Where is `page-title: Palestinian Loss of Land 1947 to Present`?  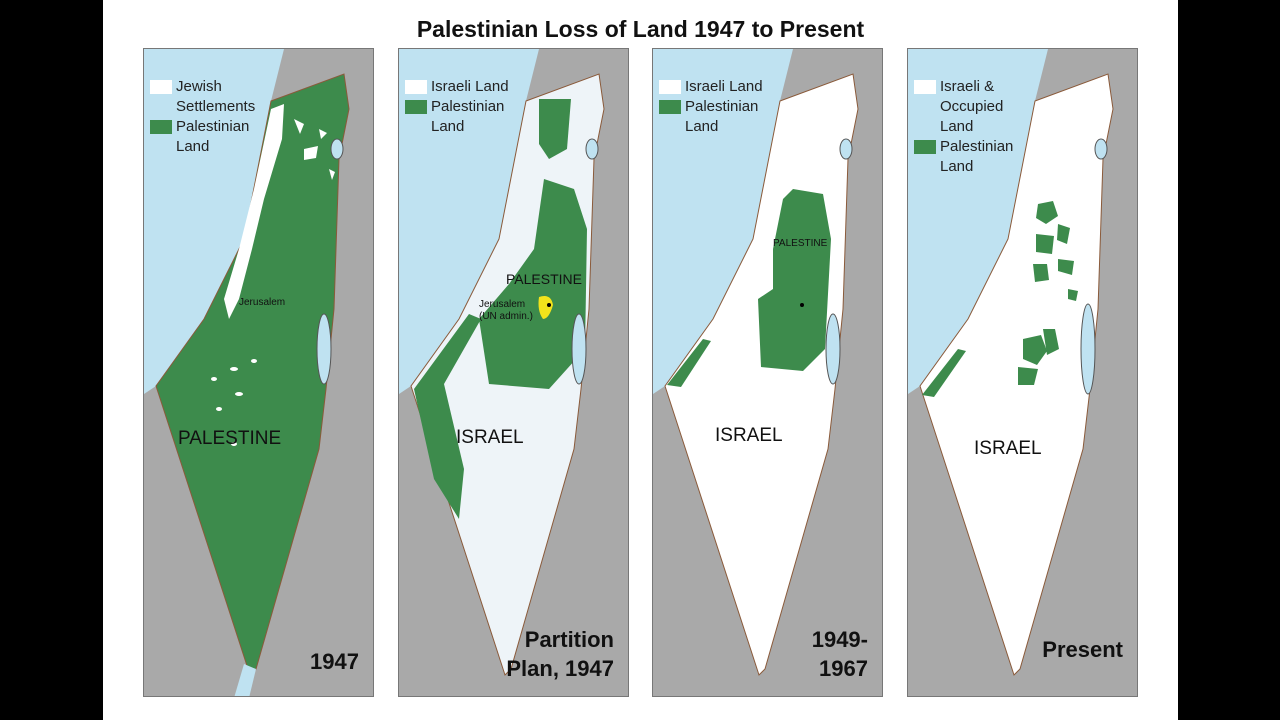
page-title: Palestinian Loss of Land 1947 to Present is located at coordinates (640, 29).